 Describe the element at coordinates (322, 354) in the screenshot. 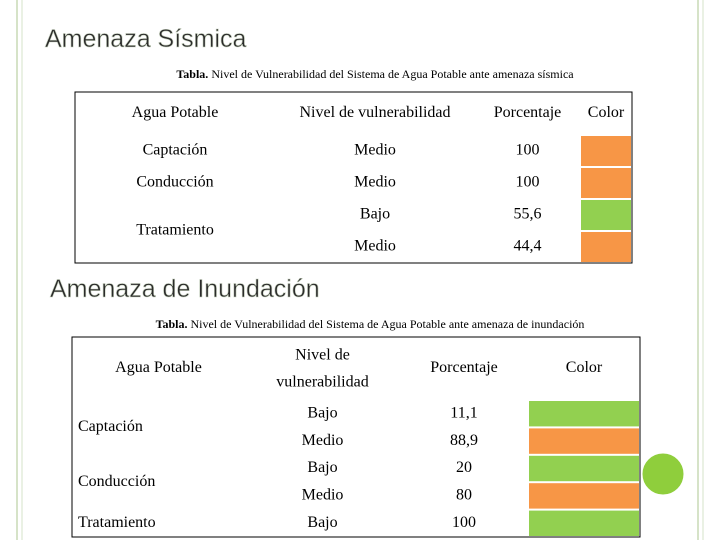

I see `column-header-line: Nivel de` at that location.